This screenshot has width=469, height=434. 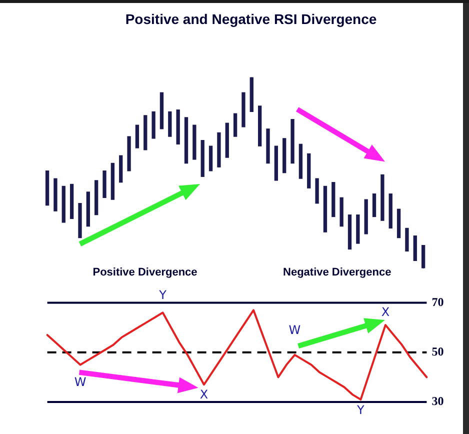 What do you see at coordinates (438, 301) in the screenshot?
I see `y-tick-label: 70` at bounding box center [438, 301].